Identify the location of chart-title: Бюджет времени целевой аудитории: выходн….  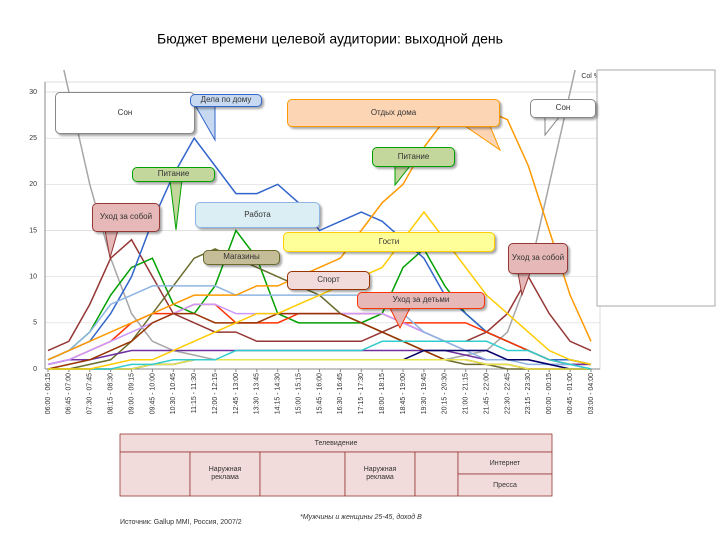
(330, 39).